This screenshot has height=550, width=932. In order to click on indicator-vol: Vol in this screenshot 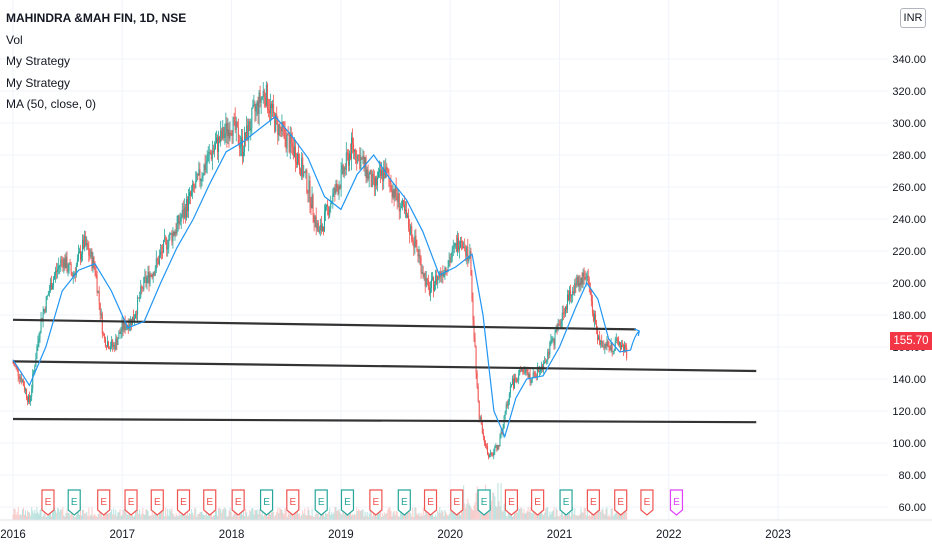, I will do `click(14, 39)`.